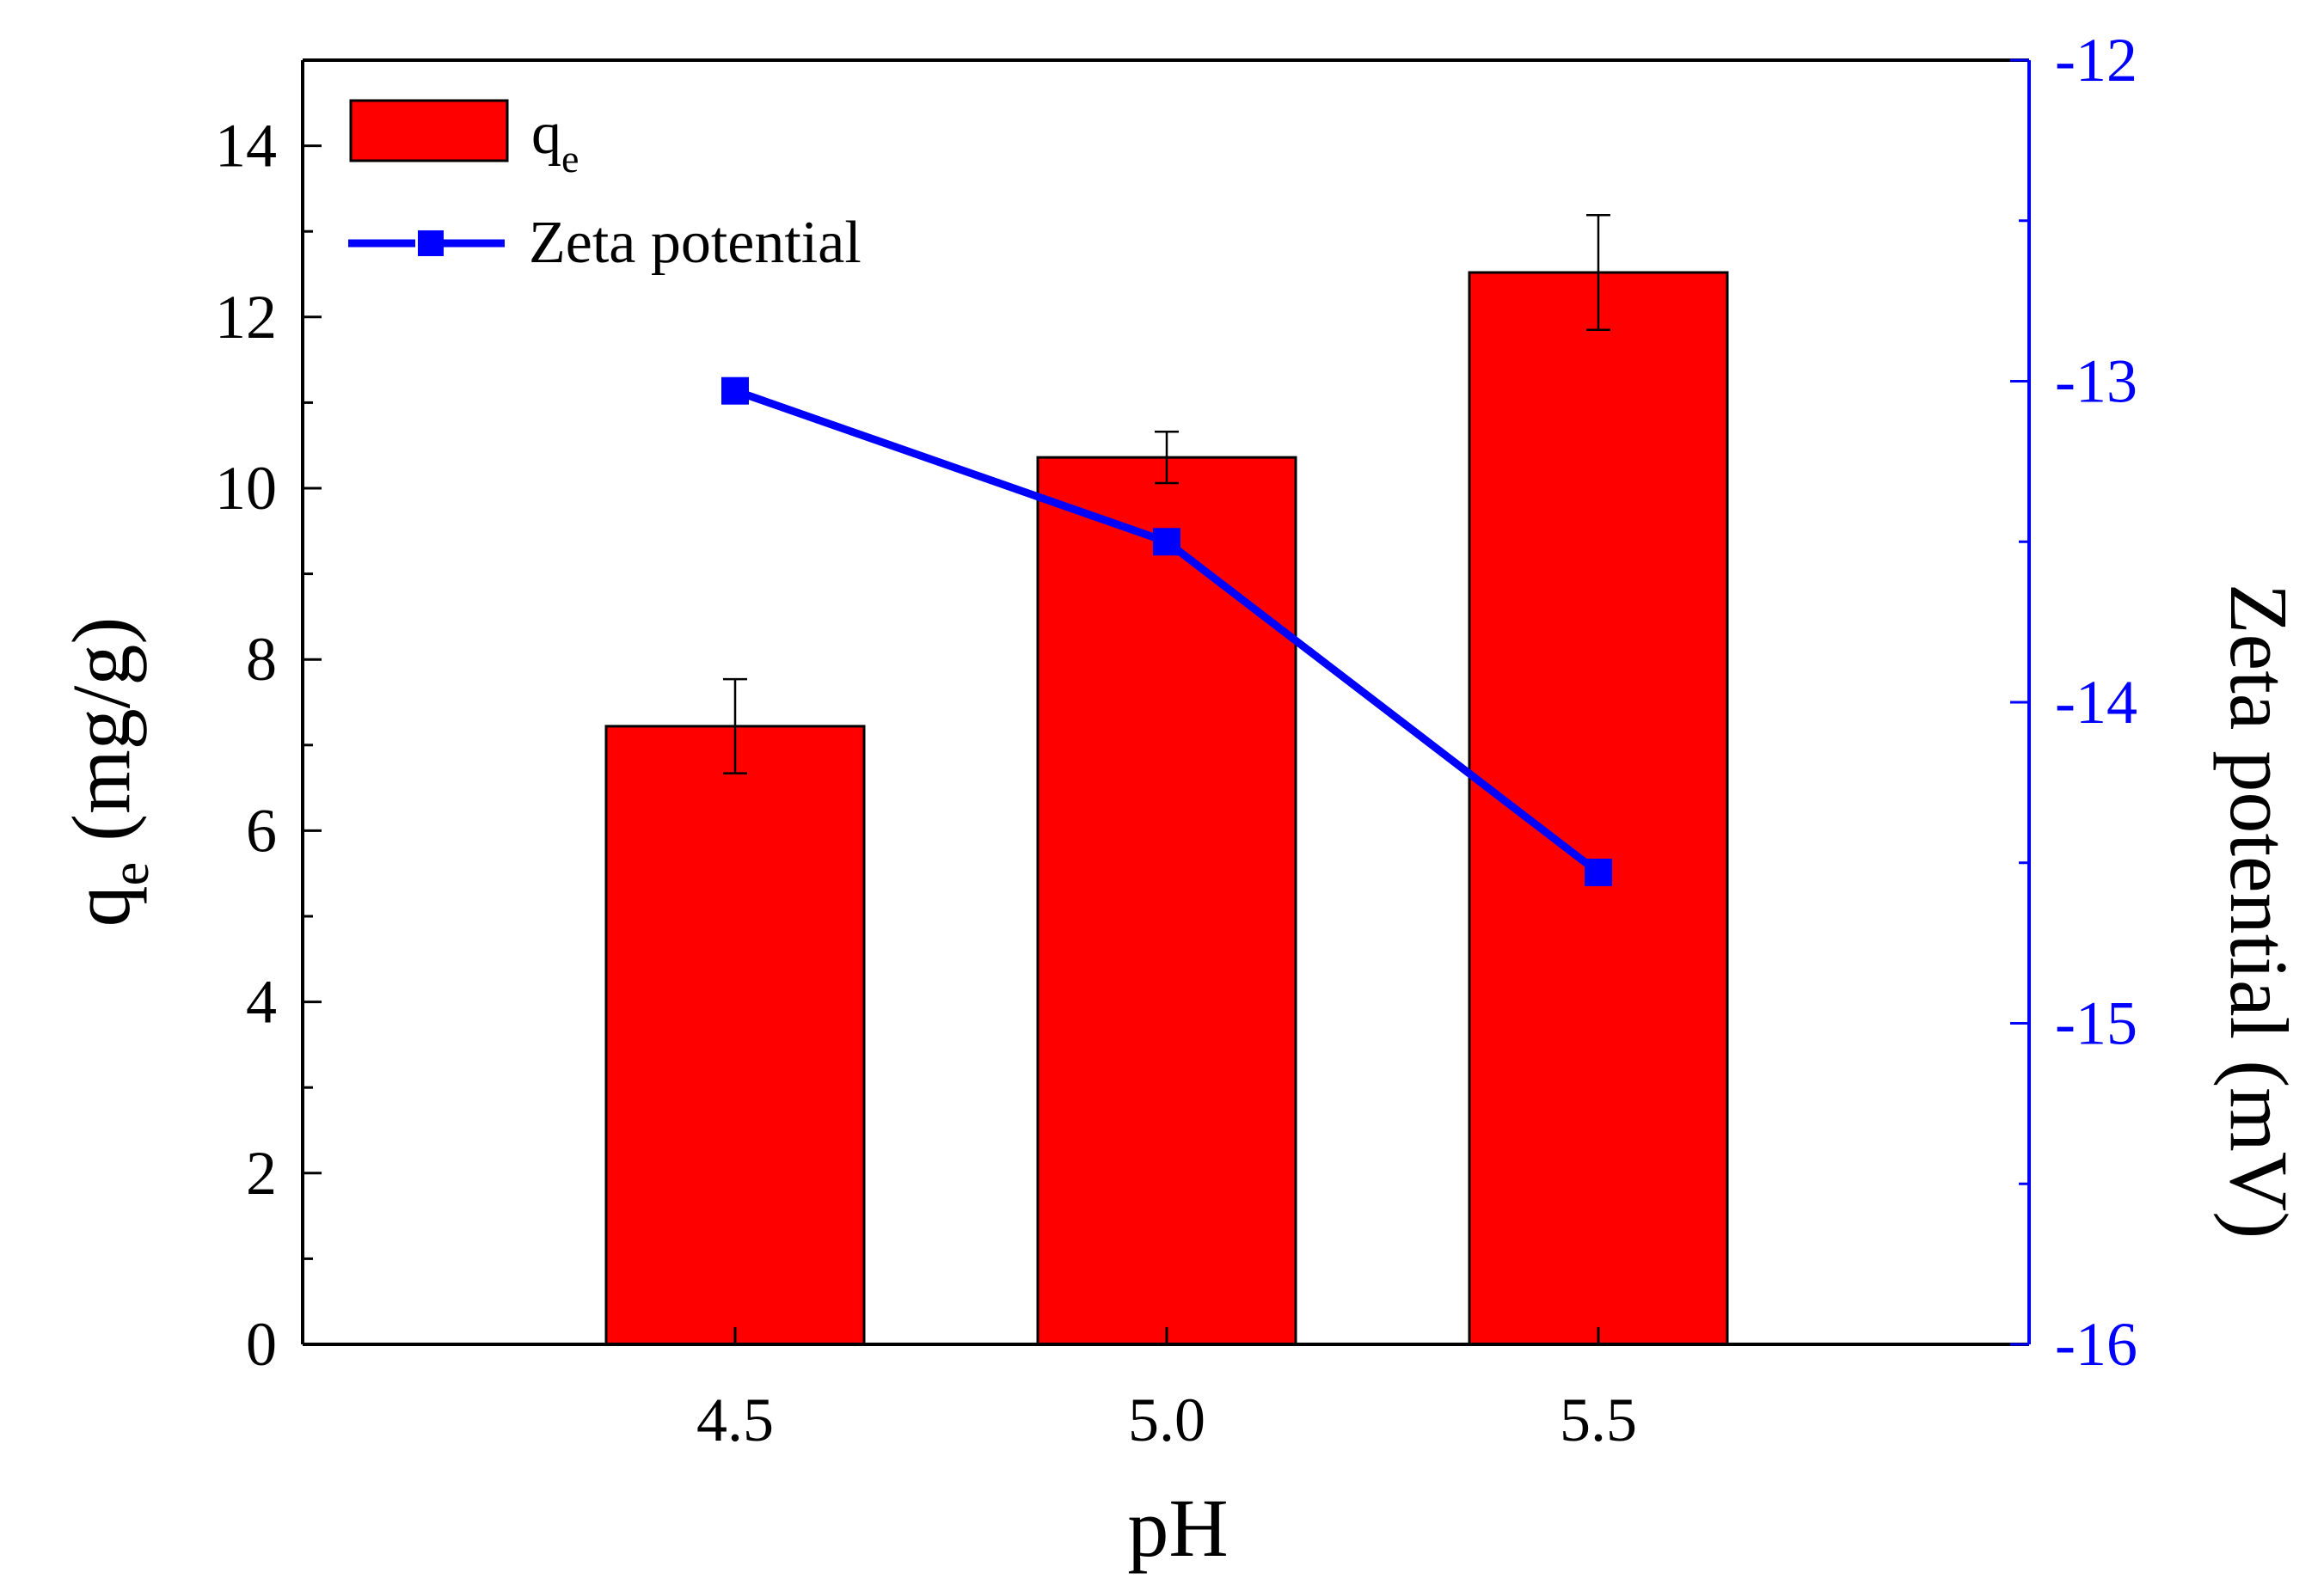  I want to click on legend-swatch-qe, so click(429, 131).